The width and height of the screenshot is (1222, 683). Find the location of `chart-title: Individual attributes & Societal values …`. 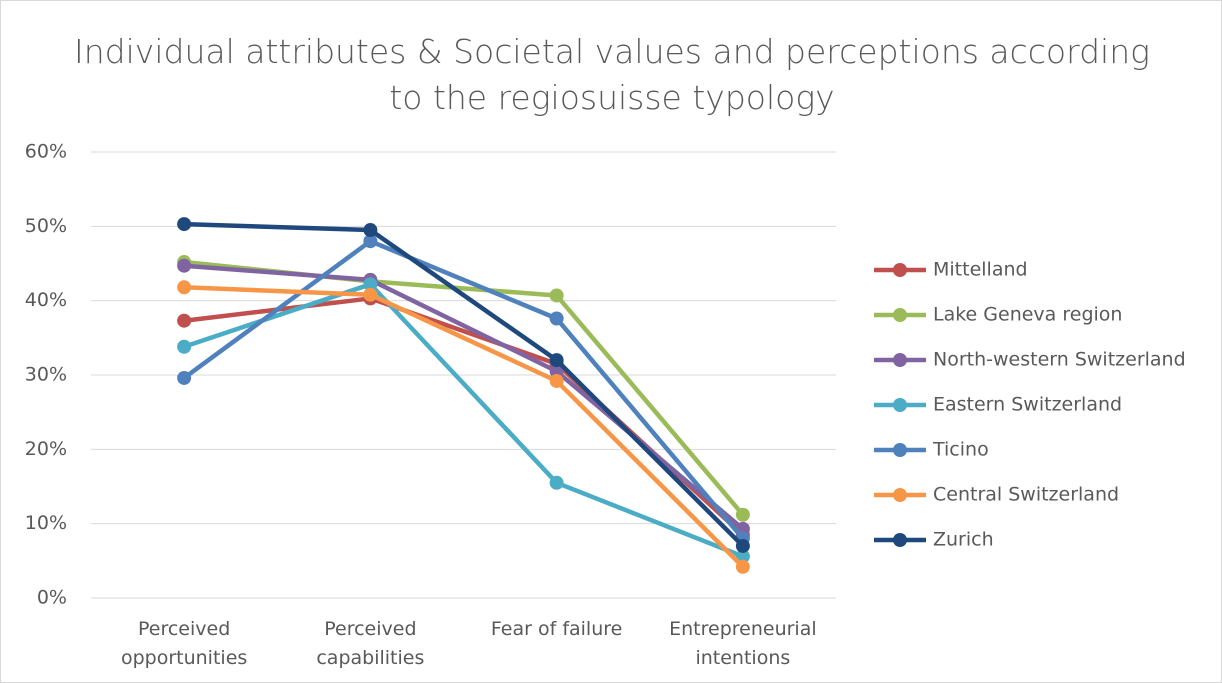

chart-title: Individual attributes & Societal values … is located at coordinates (612, 74).